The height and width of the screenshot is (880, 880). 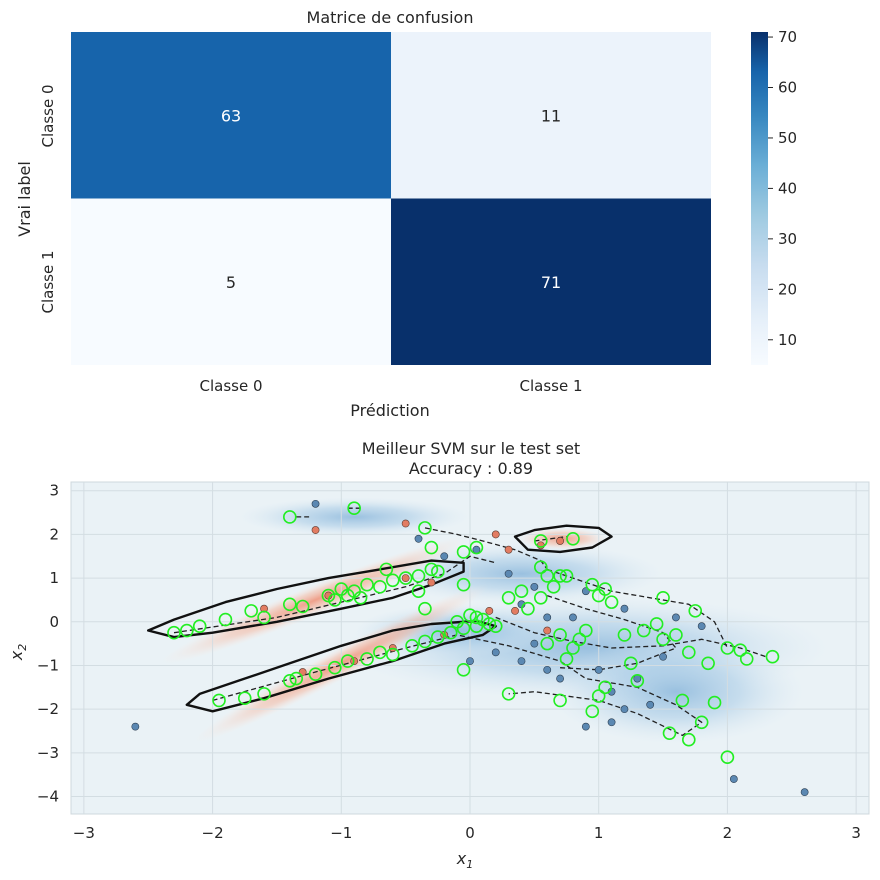 I want to click on colorbar-tick-label: 40, so click(x=787, y=188).